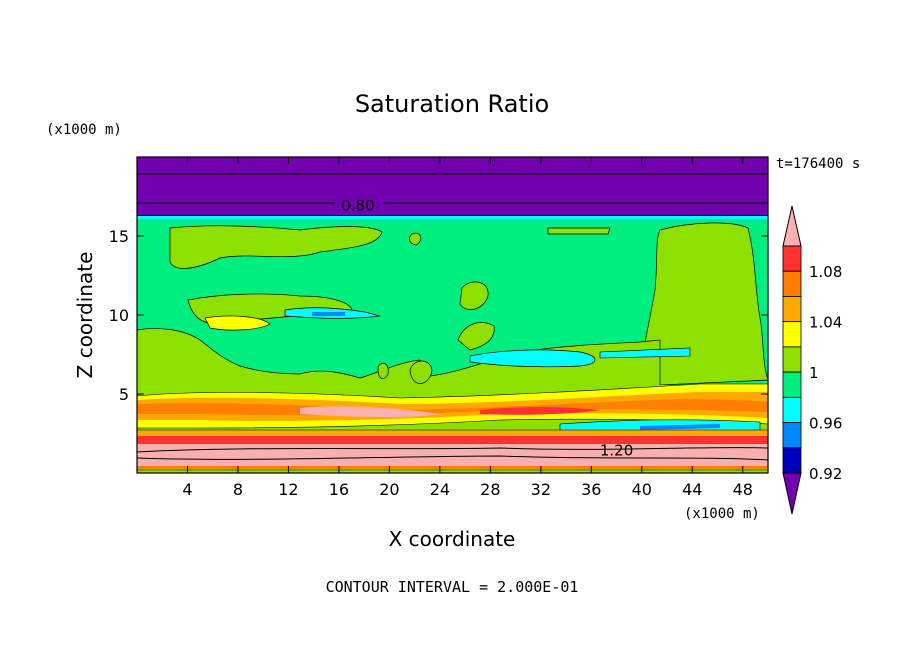 The image size is (904, 654). Describe the element at coordinates (540, 411) in the screenshot. I see `red-streak` at that location.